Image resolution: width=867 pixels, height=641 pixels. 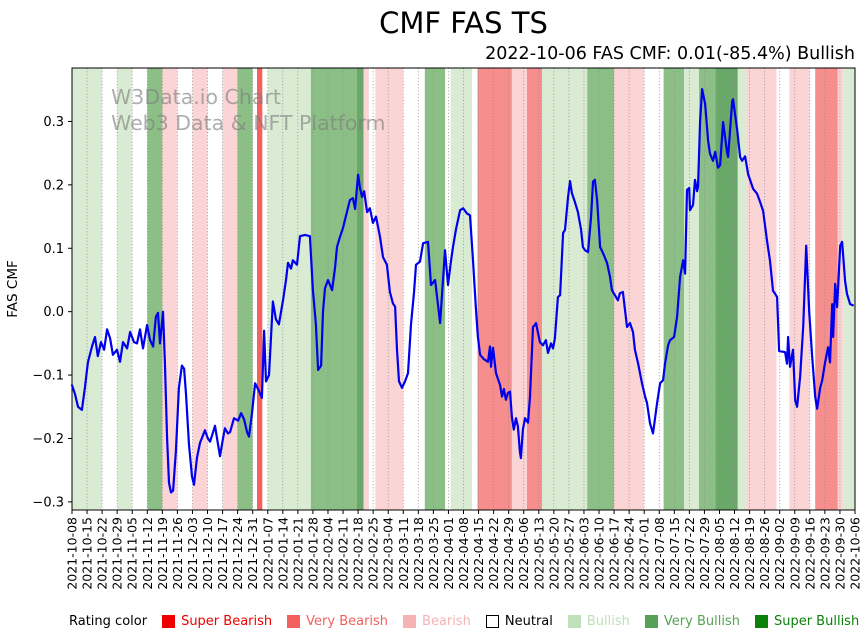 I want to click on x-tick-label: 2021-10-15, so click(x=87, y=553).